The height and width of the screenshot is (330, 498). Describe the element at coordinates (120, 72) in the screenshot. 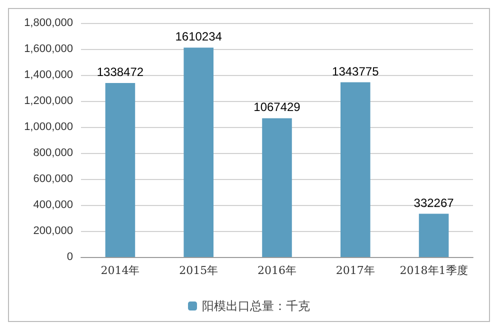

I see `data-label: 1338472` at that location.